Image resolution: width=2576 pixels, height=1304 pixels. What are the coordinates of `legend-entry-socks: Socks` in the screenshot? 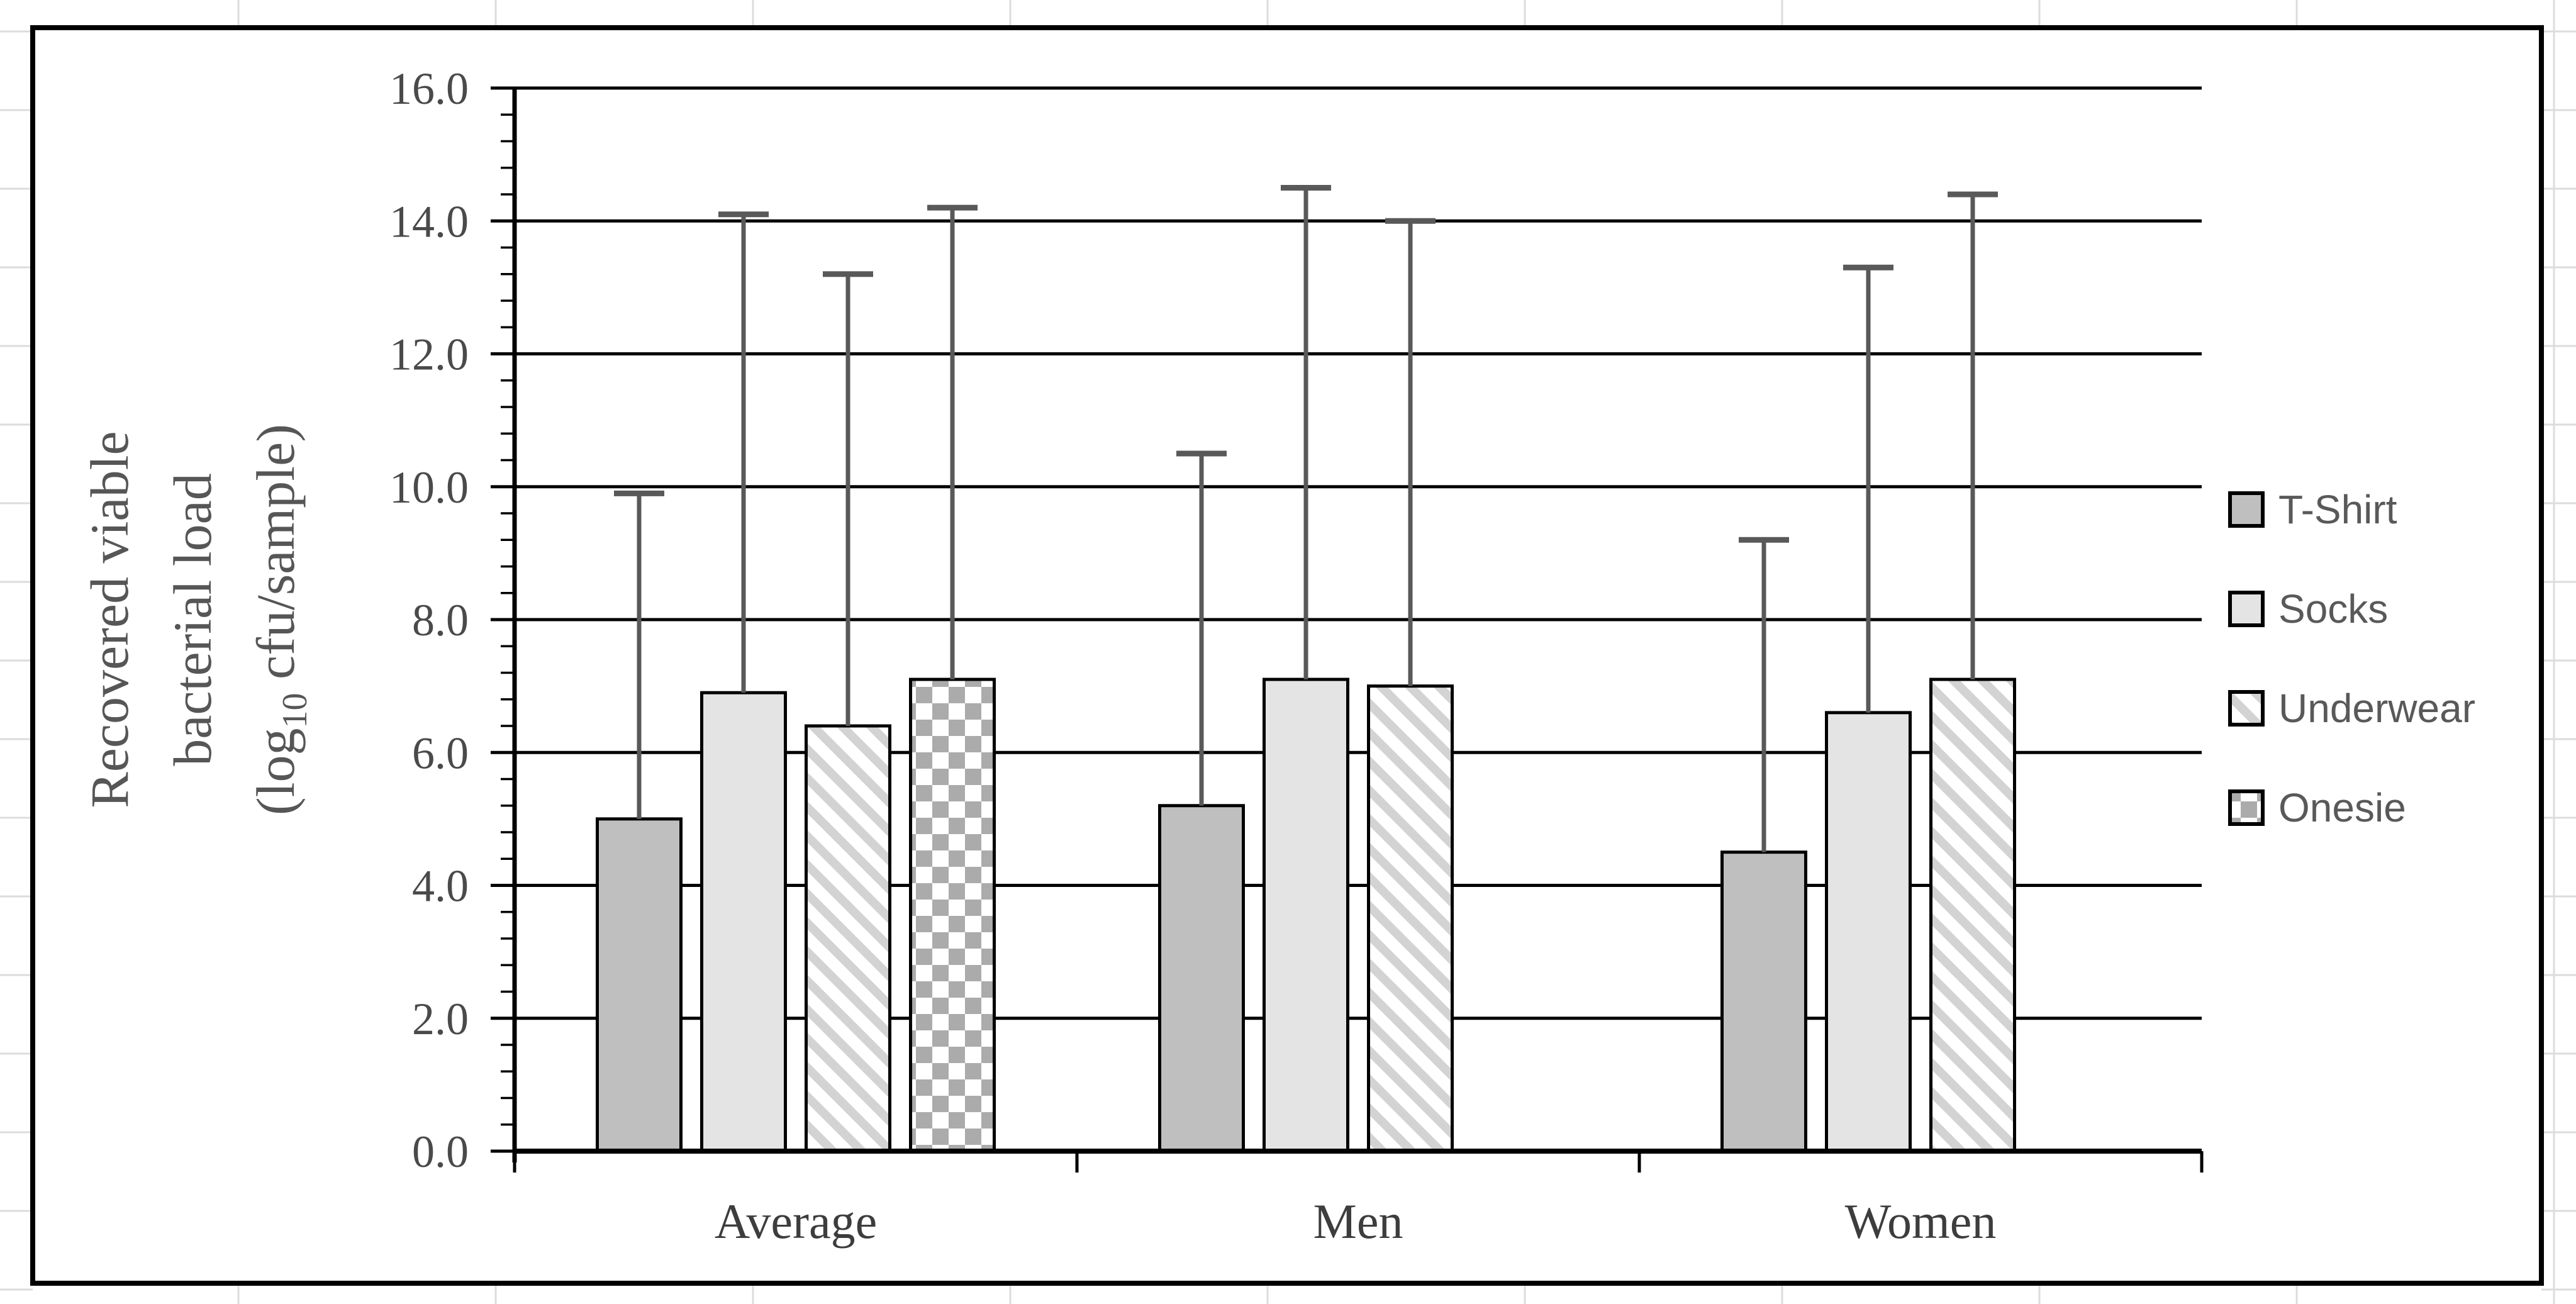 It's located at (2308, 609).